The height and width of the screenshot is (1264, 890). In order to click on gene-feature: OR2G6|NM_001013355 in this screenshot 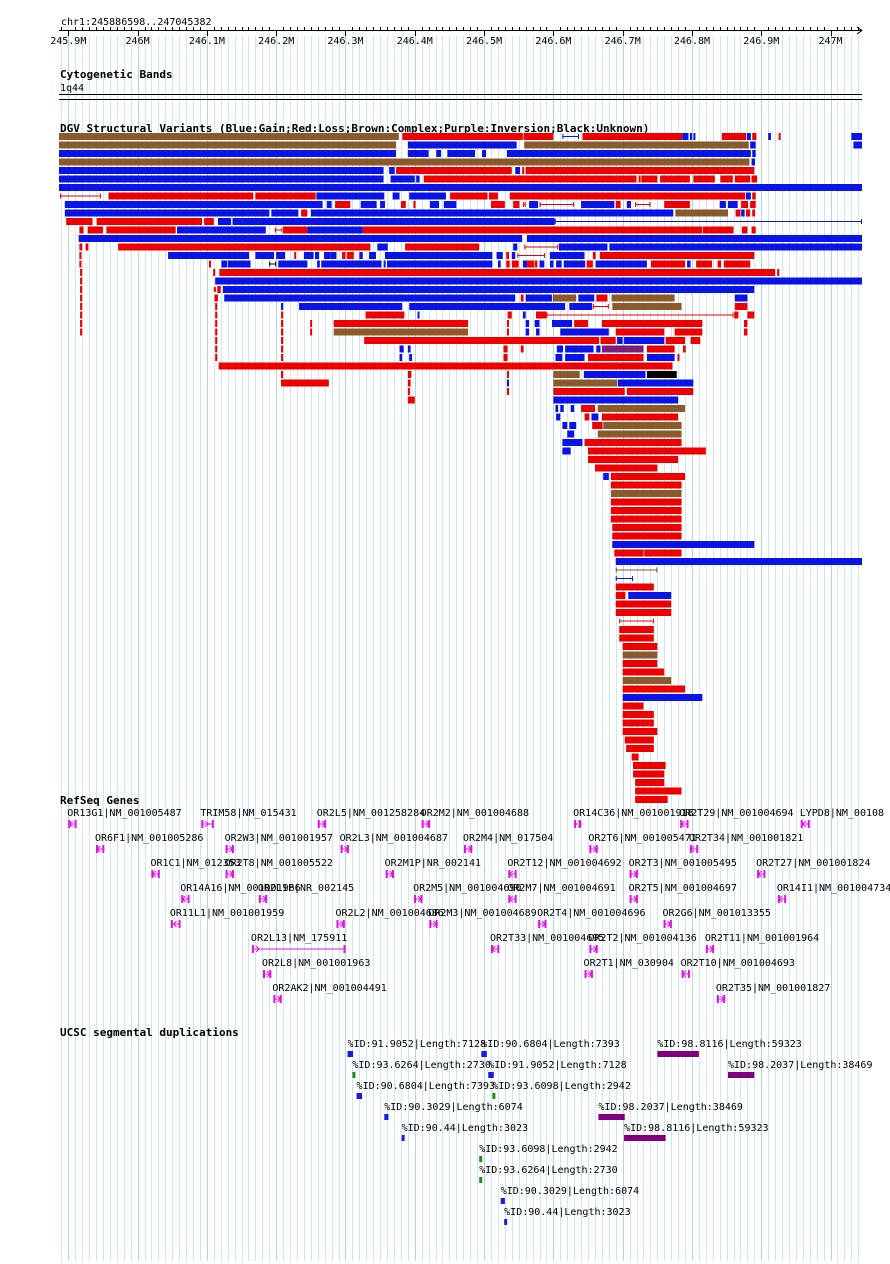, I will do `click(717, 918)`.